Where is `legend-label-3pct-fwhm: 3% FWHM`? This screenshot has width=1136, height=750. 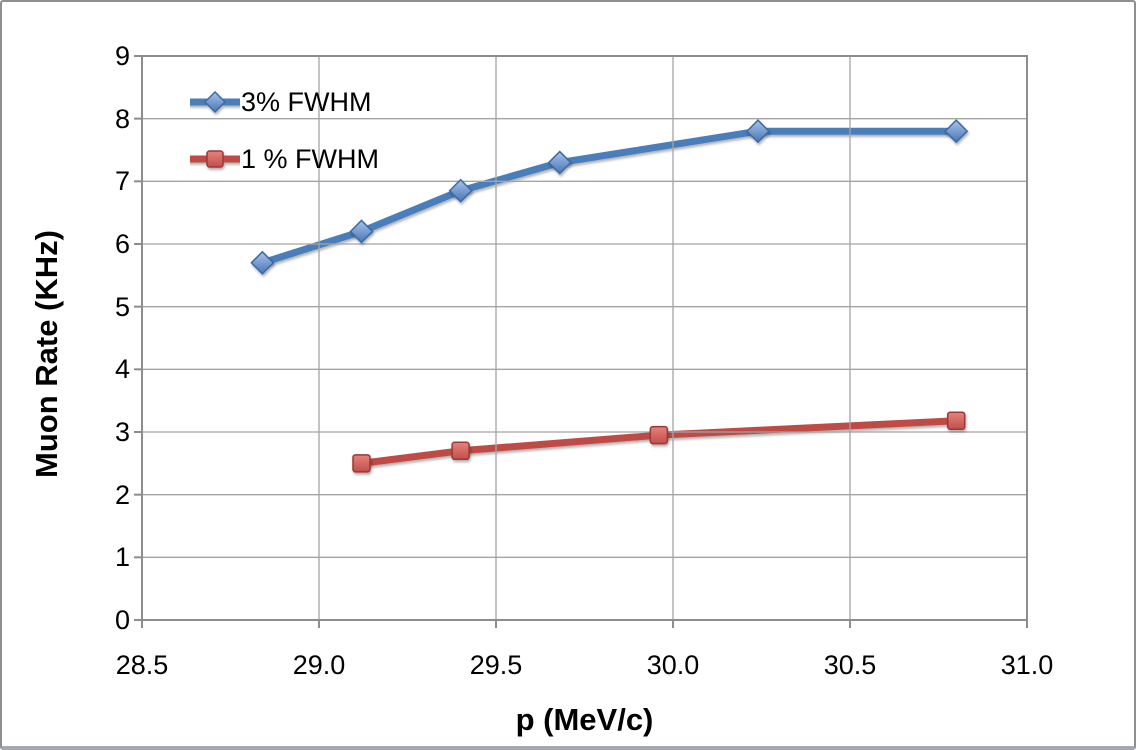
legend-label-3pct-fwhm: 3% FWHM is located at coordinates (306, 102).